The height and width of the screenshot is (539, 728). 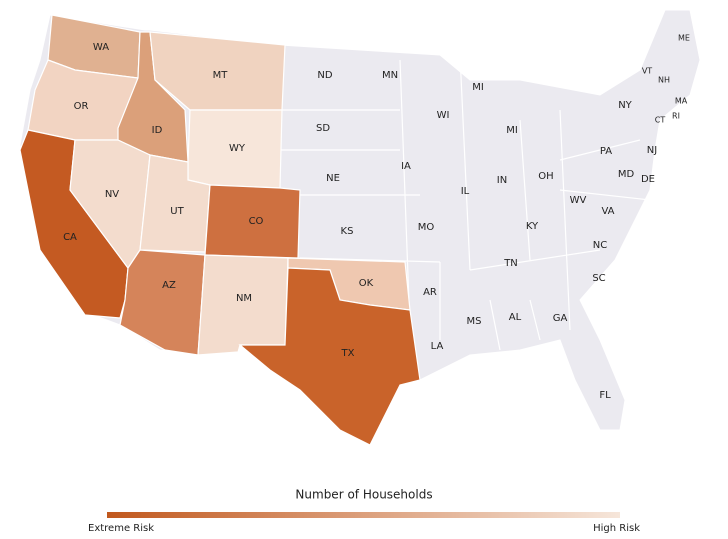 What do you see at coordinates (324, 75) in the screenshot?
I see `state-label: ND` at bounding box center [324, 75].